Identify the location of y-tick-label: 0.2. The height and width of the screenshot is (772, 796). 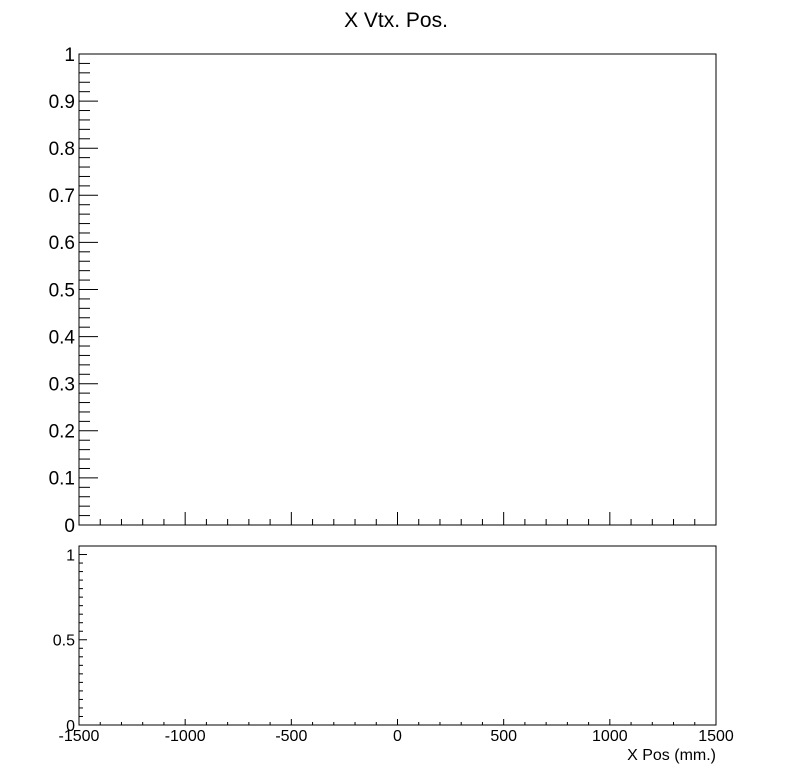
(62, 432).